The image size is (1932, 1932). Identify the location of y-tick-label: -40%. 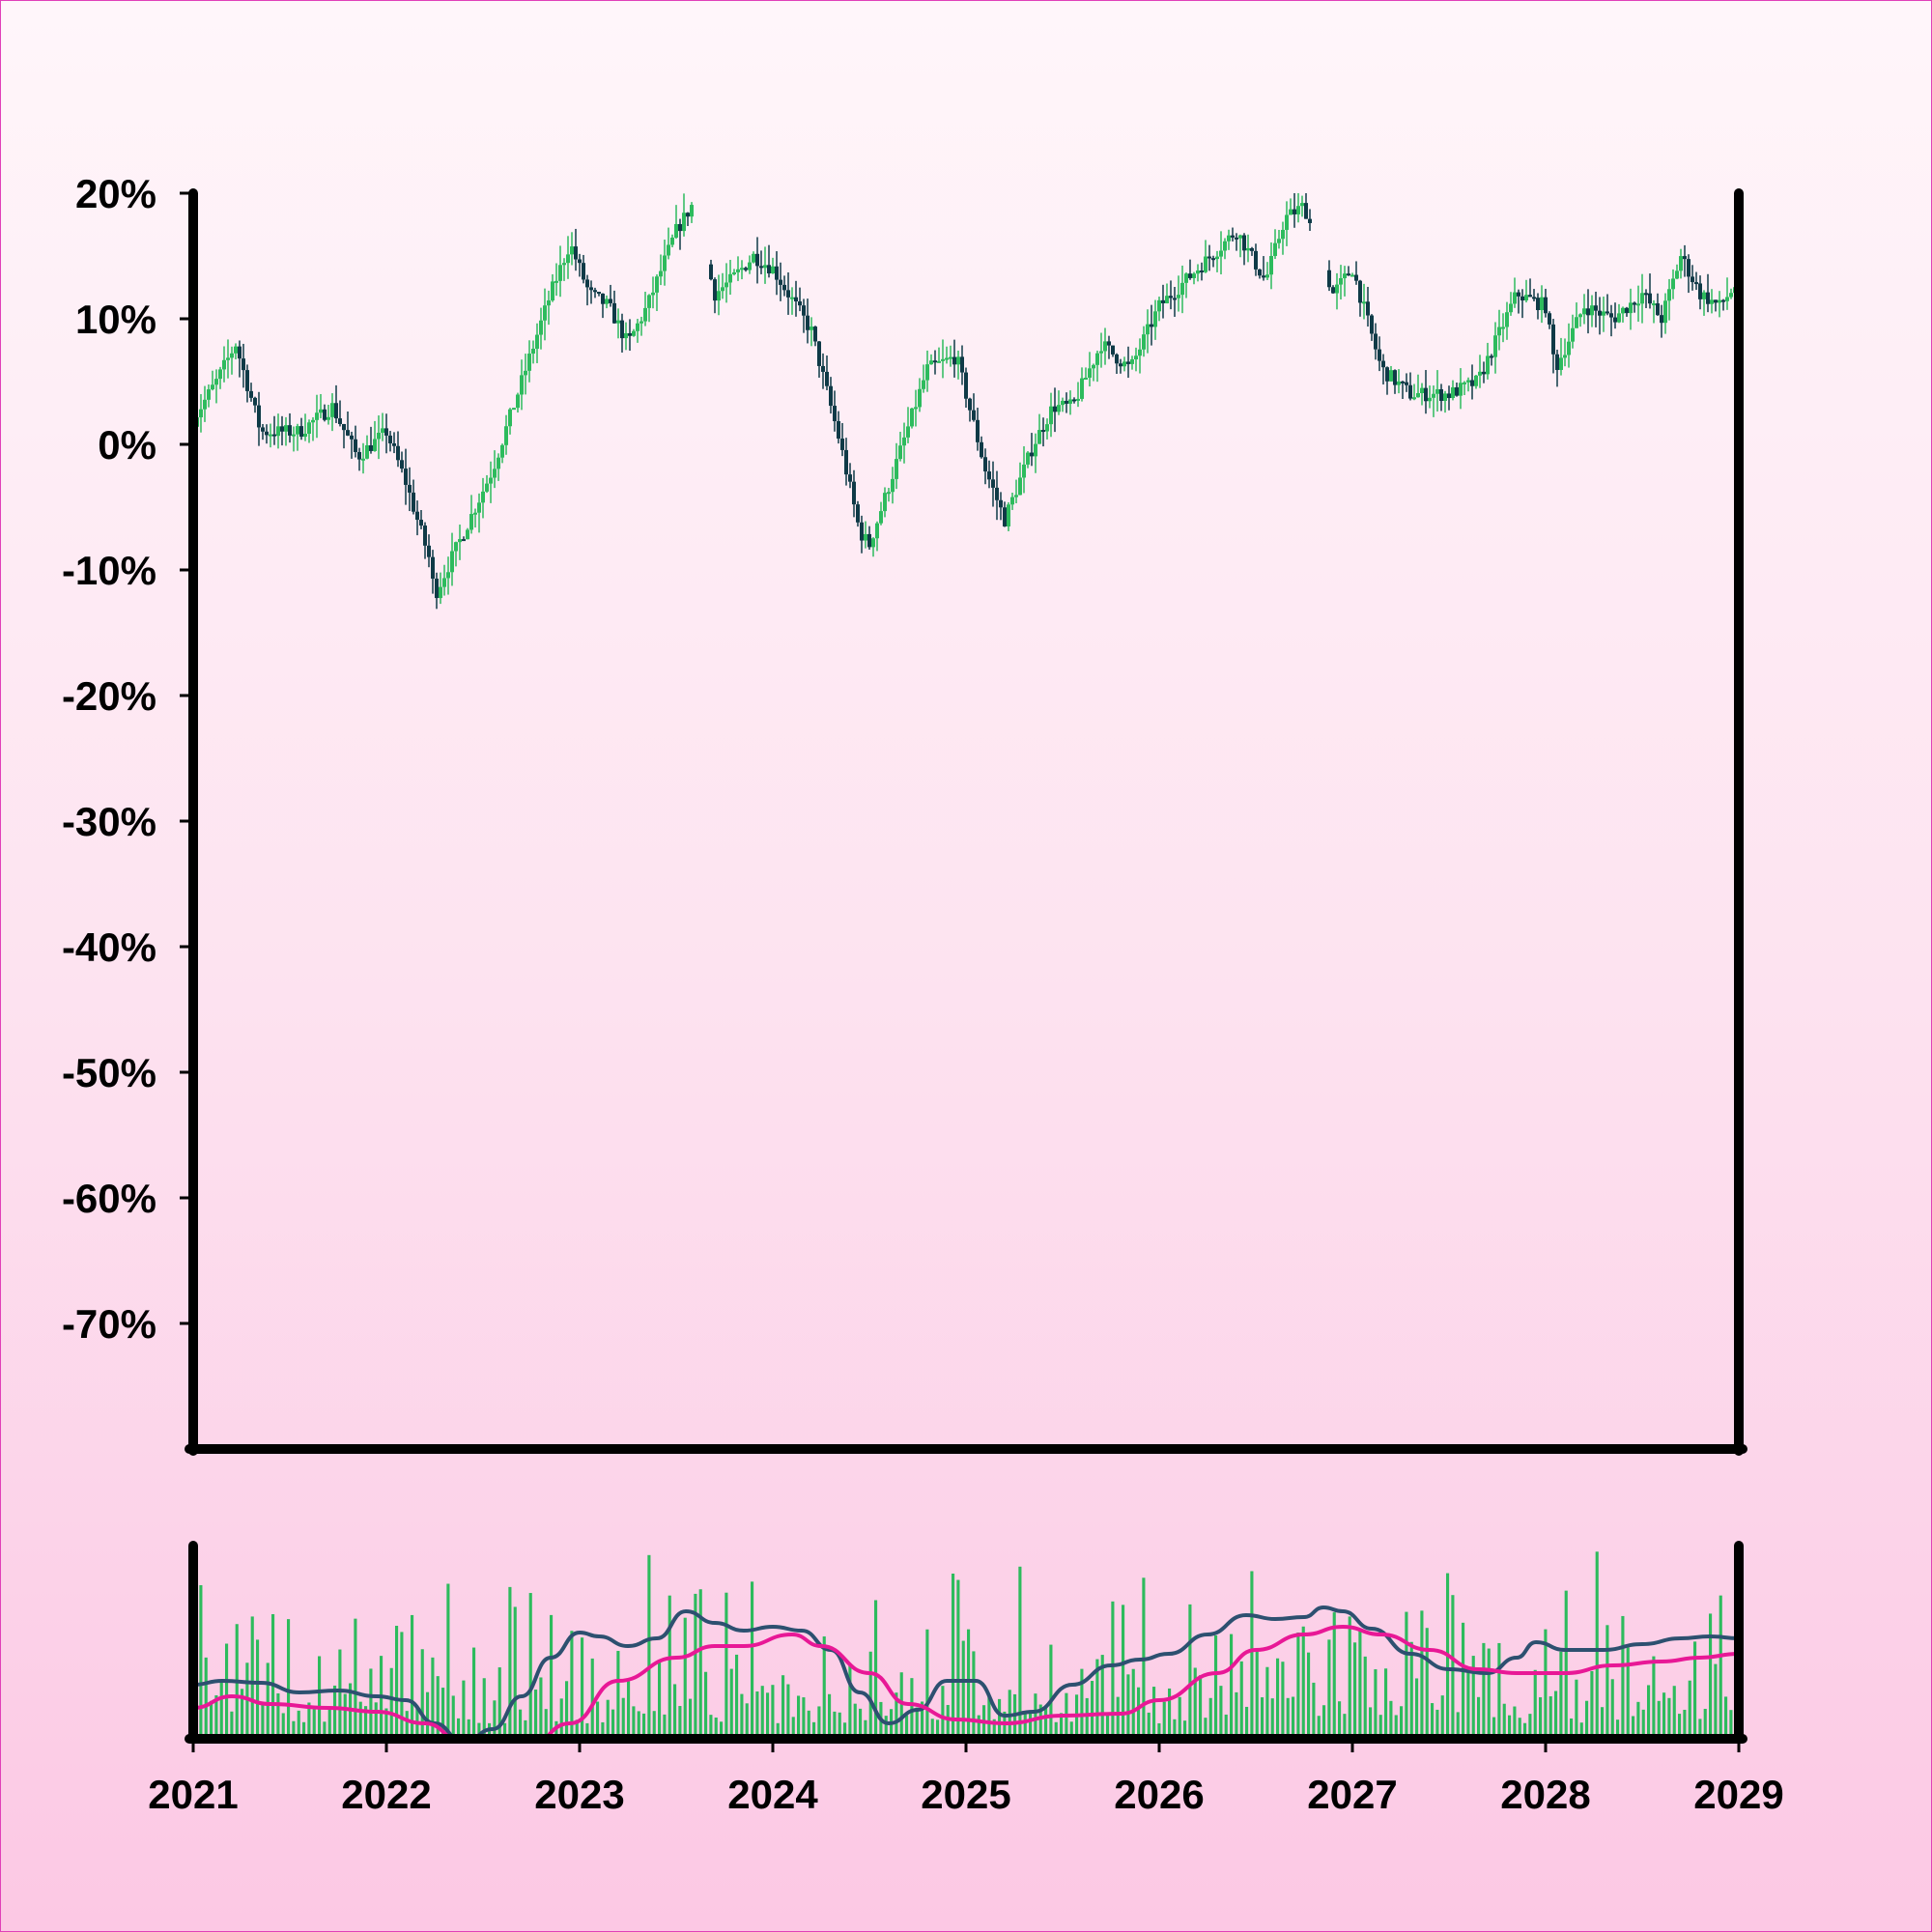
(109, 947).